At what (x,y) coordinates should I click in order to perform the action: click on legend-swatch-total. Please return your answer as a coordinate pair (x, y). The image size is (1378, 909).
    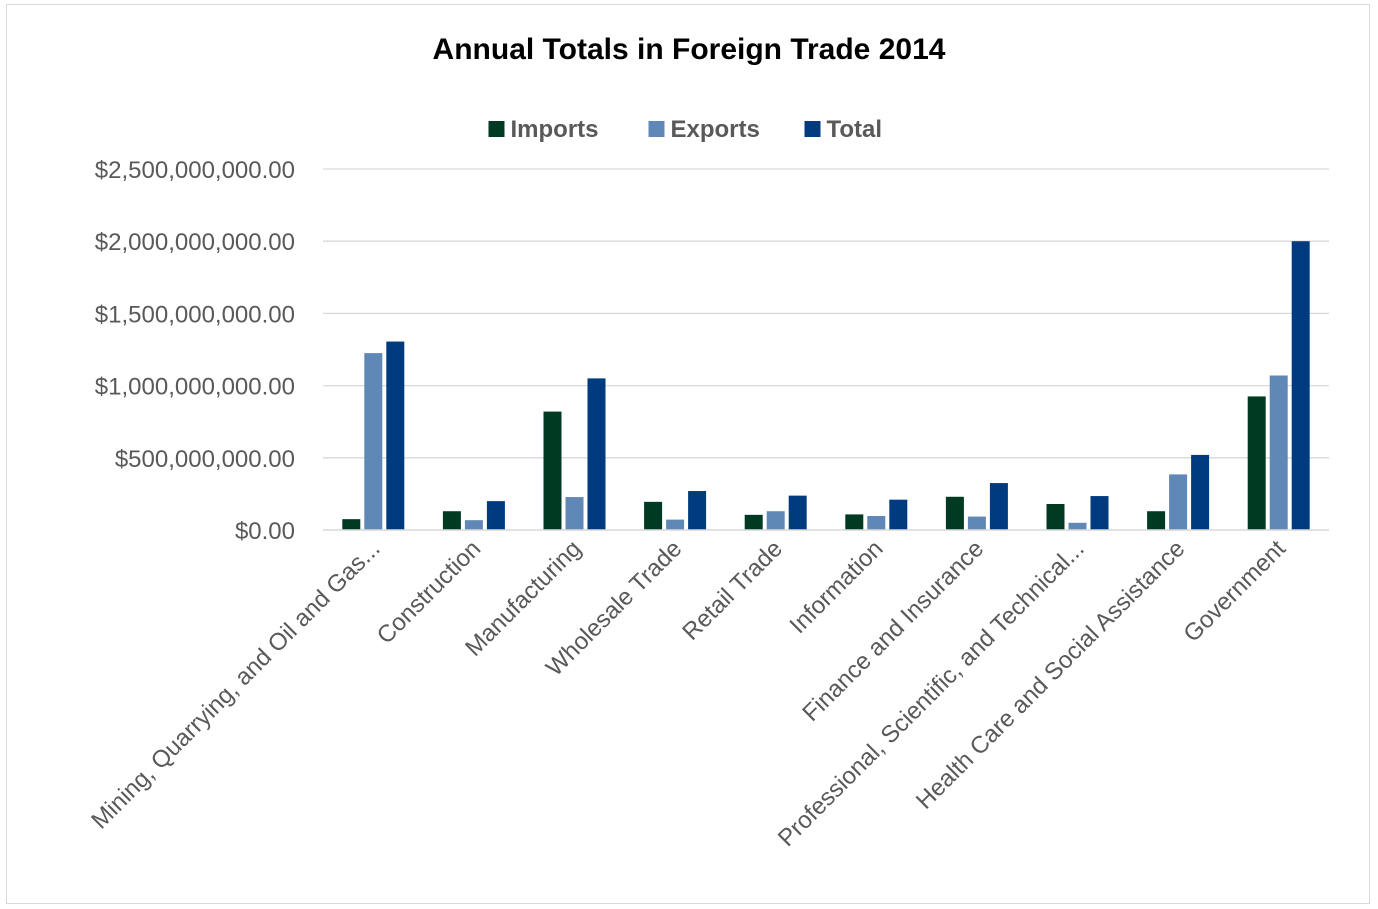
    Looking at the image, I should click on (812, 129).